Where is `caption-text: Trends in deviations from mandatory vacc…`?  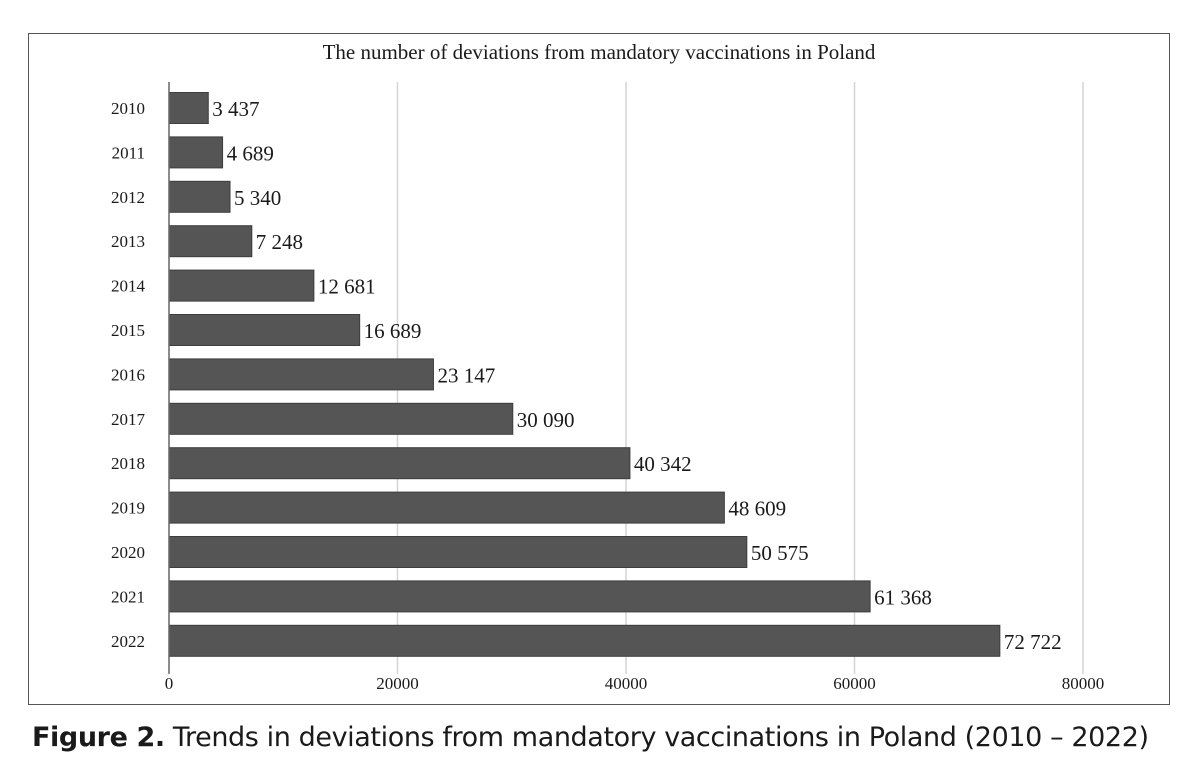
caption-text: Trends in deviations from mandatory vacc… is located at coordinates (656, 737).